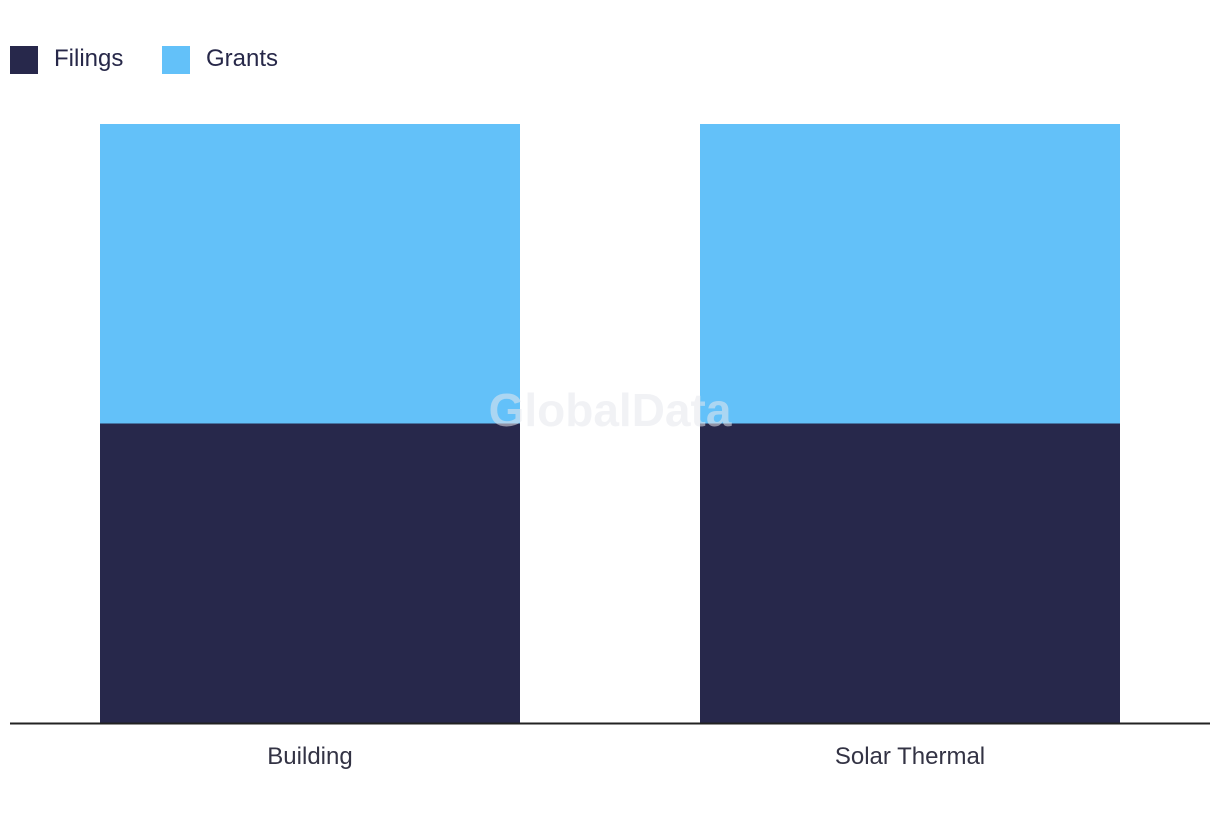 This screenshot has height=820, width=1220. Describe the element at coordinates (24, 60) in the screenshot. I see `legend-swatch-filings` at that location.